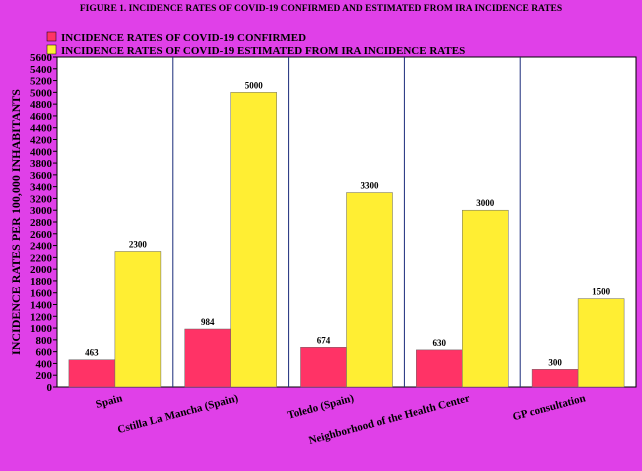  I want to click on value-label: 1500, so click(601, 292).